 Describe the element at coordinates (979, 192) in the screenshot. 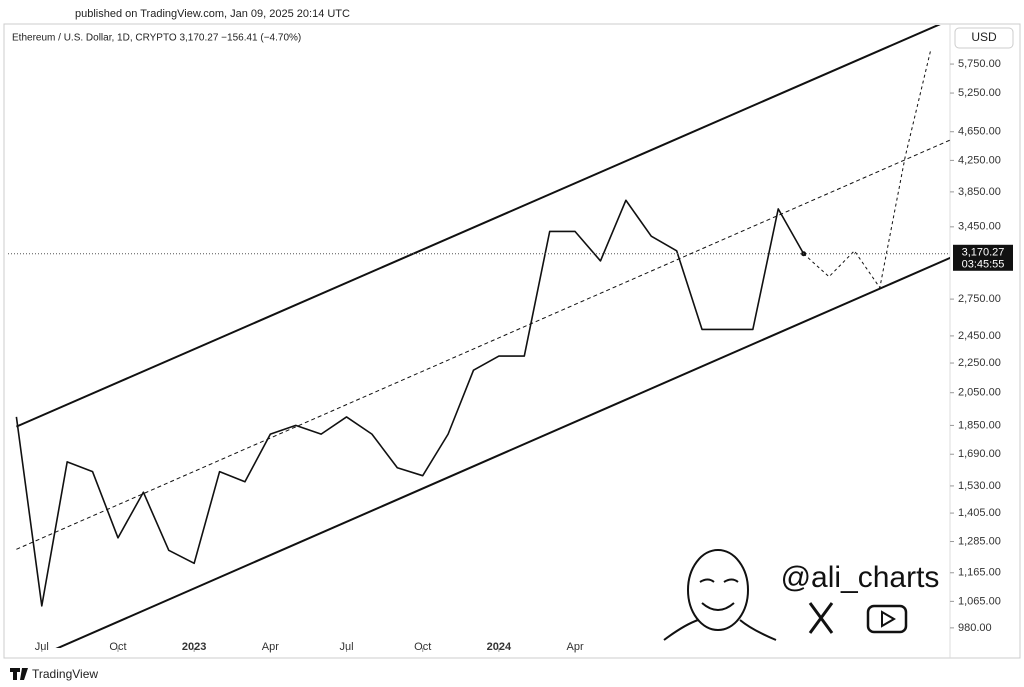

I see `y-tick-label: 3,850.00` at that location.